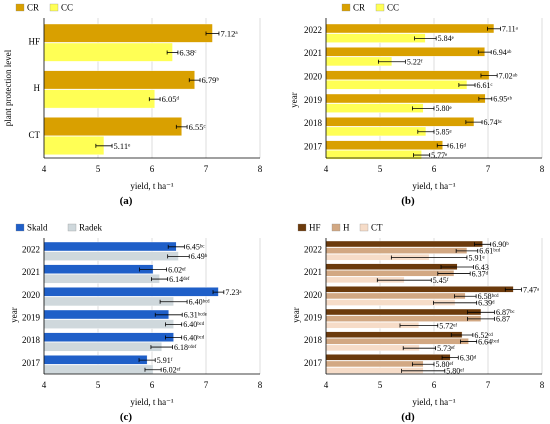 Image resolution: width=550 pixels, height=424 pixels. What do you see at coordinates (444, 108) in the screenshot?
I see `data-label: 5.80ᵉ` at bounding box center [444, 108].